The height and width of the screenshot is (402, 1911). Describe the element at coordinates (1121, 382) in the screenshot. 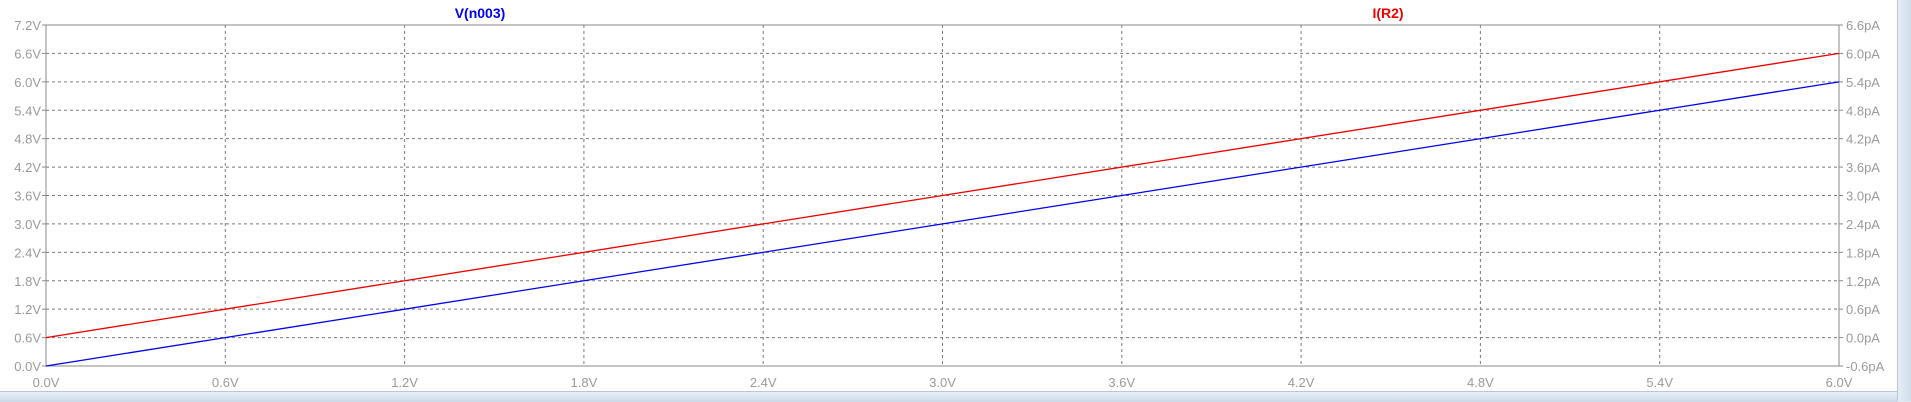

I see `x-tick-label: 3.6V` at that location.